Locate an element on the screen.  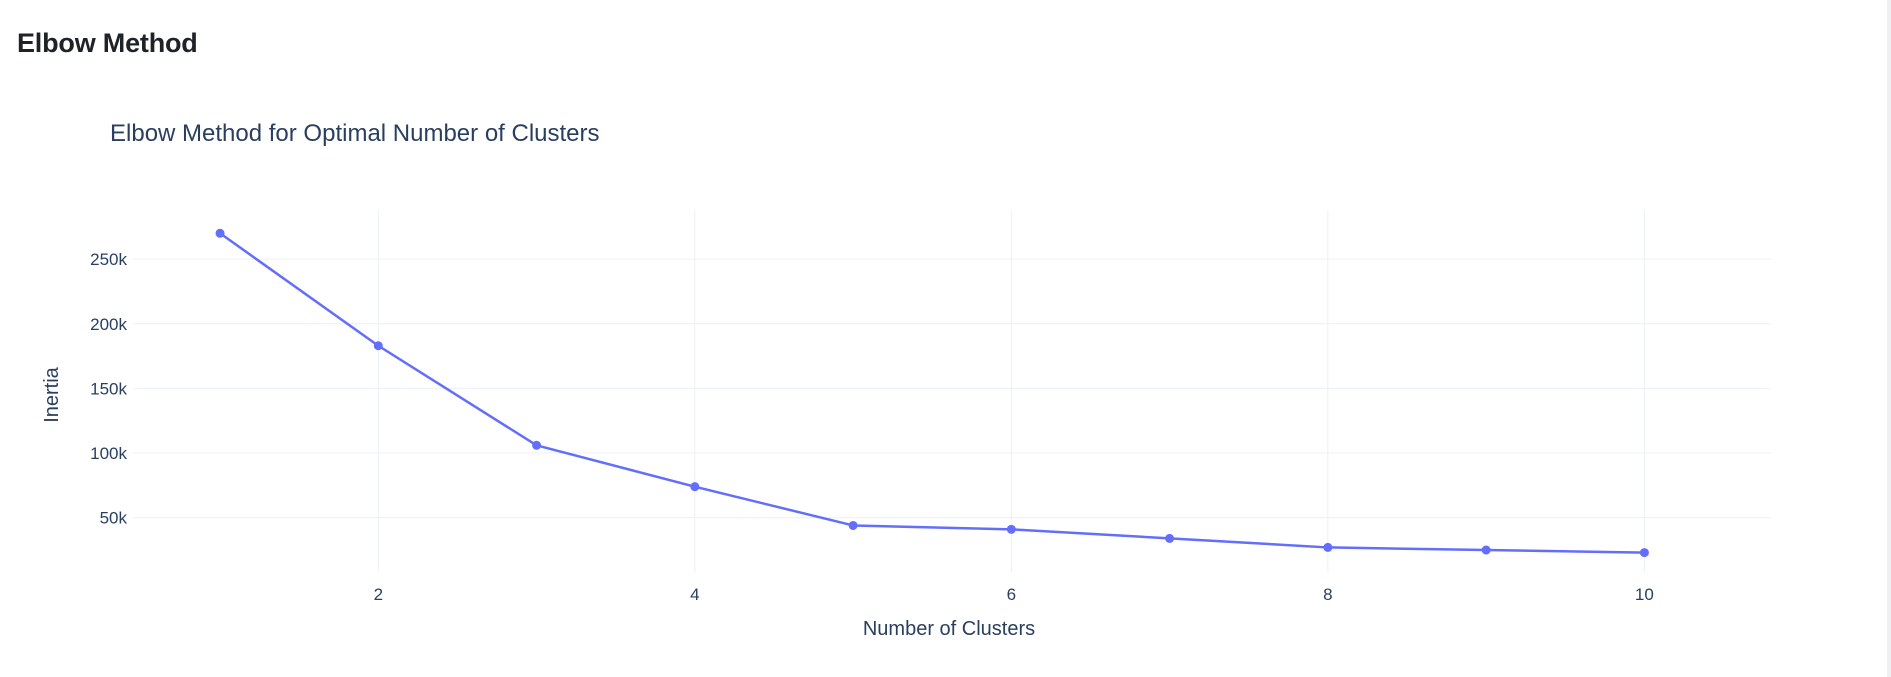
y-axis-ticks: 50k 100k 150k 200k 250k is located at coordinates (108, 389).